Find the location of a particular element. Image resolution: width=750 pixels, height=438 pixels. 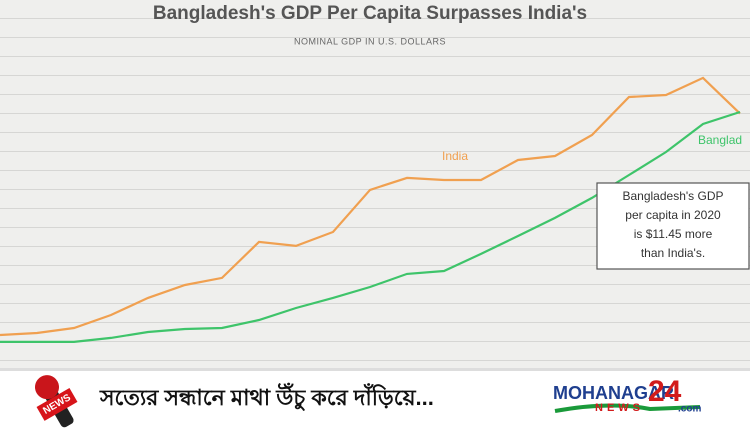

microphone: NEWS is located at coordinates (56, 401).